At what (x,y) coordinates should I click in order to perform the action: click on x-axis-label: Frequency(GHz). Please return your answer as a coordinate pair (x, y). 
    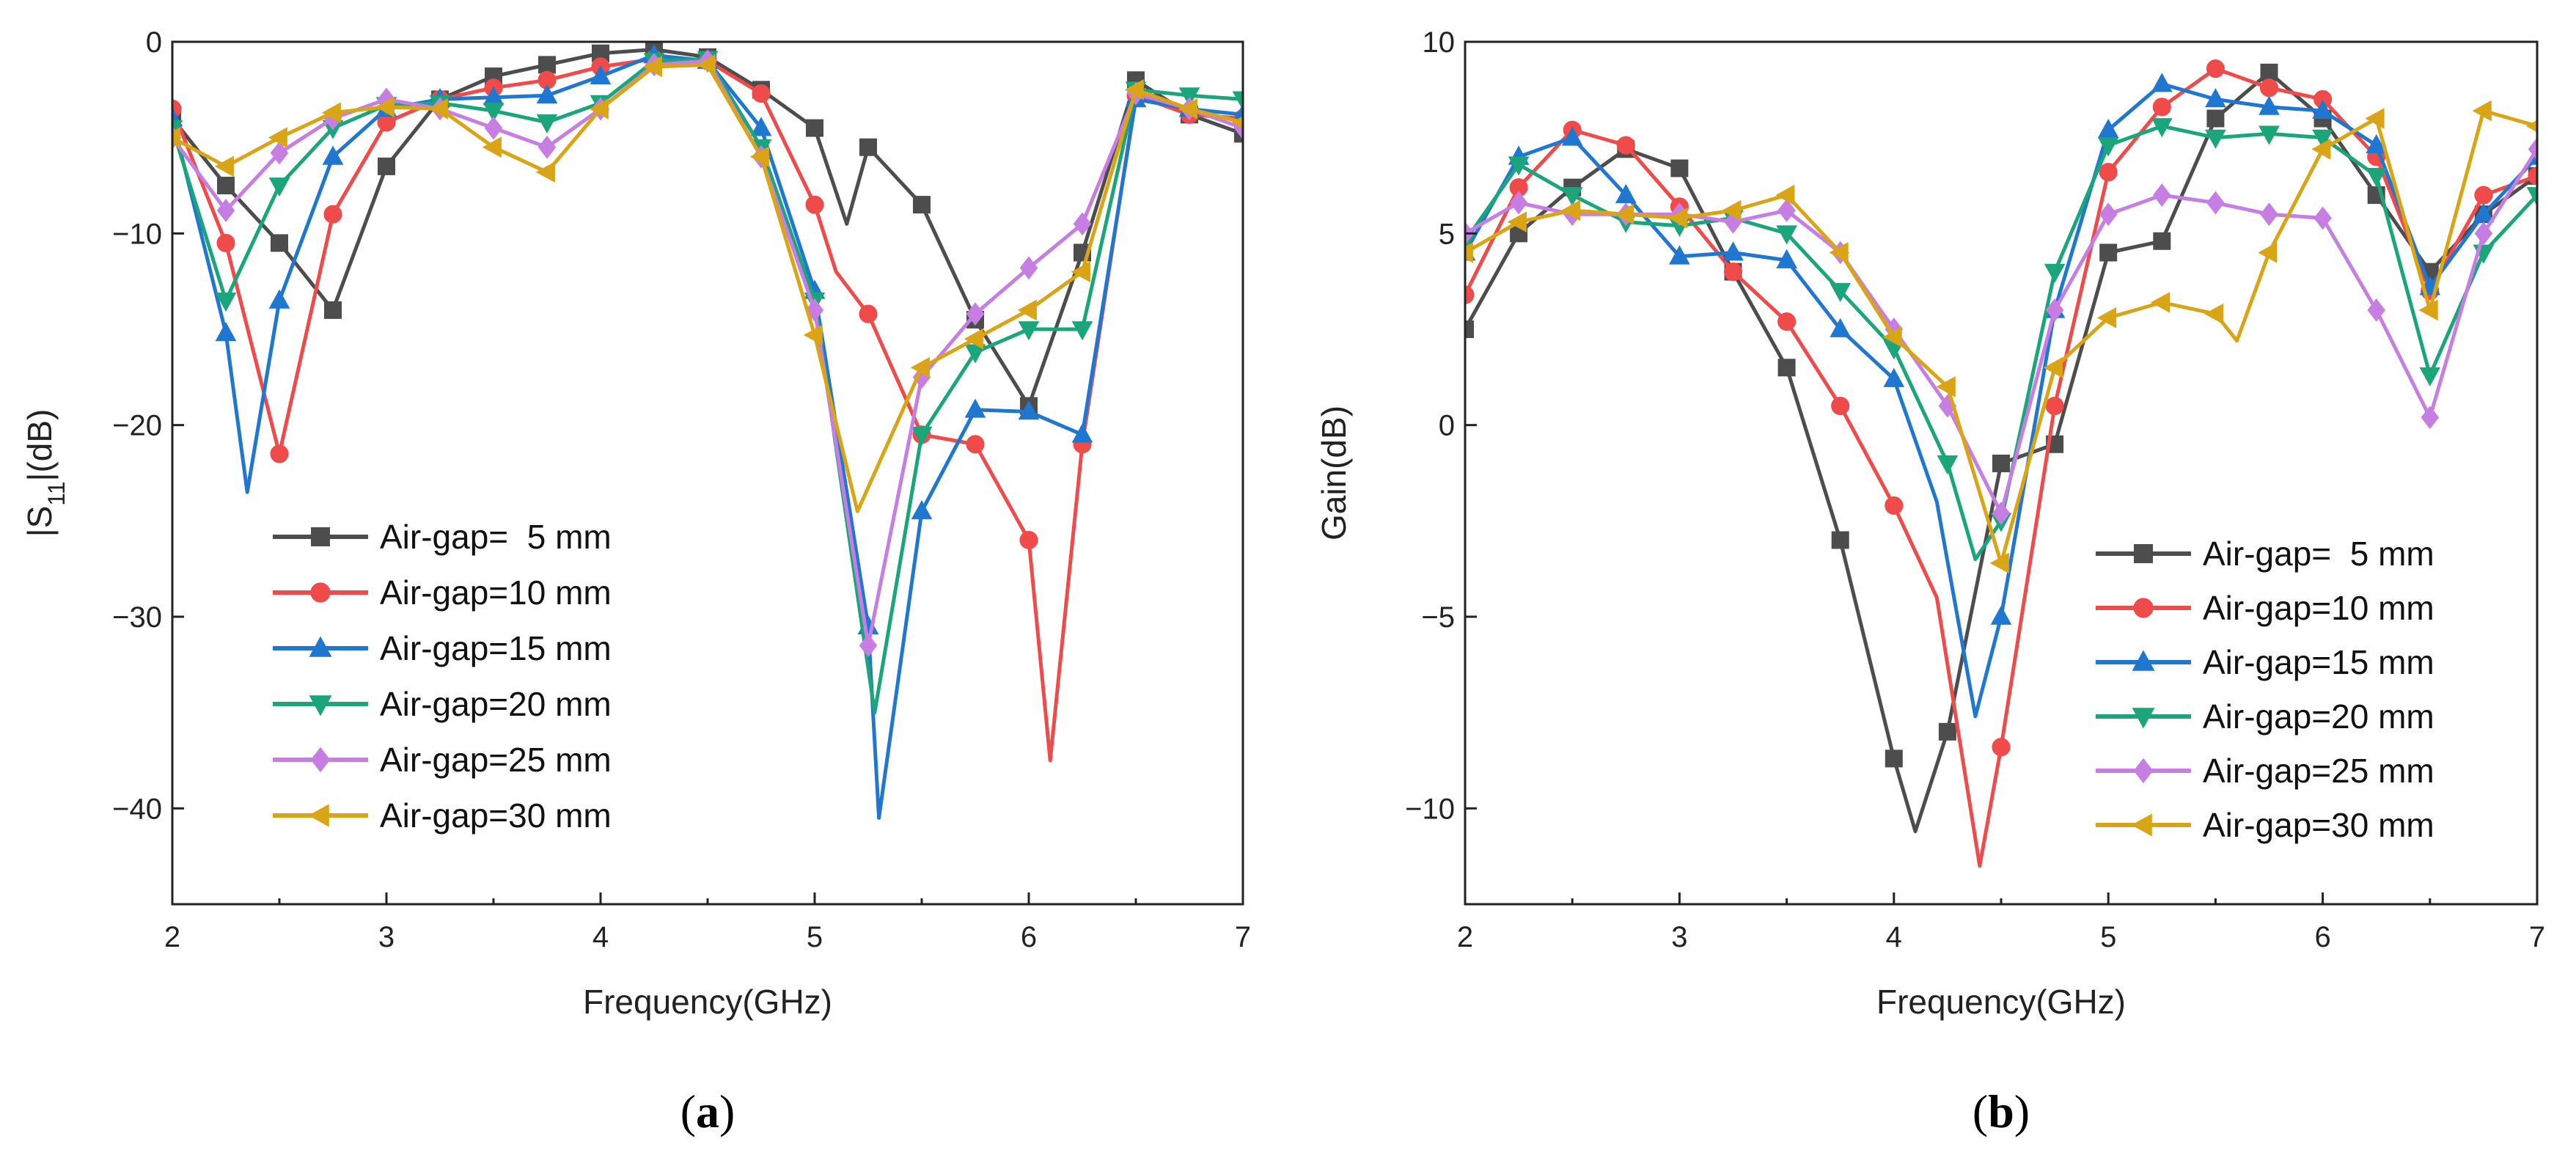
    Looking at the image, I should click on (2001, 1002).